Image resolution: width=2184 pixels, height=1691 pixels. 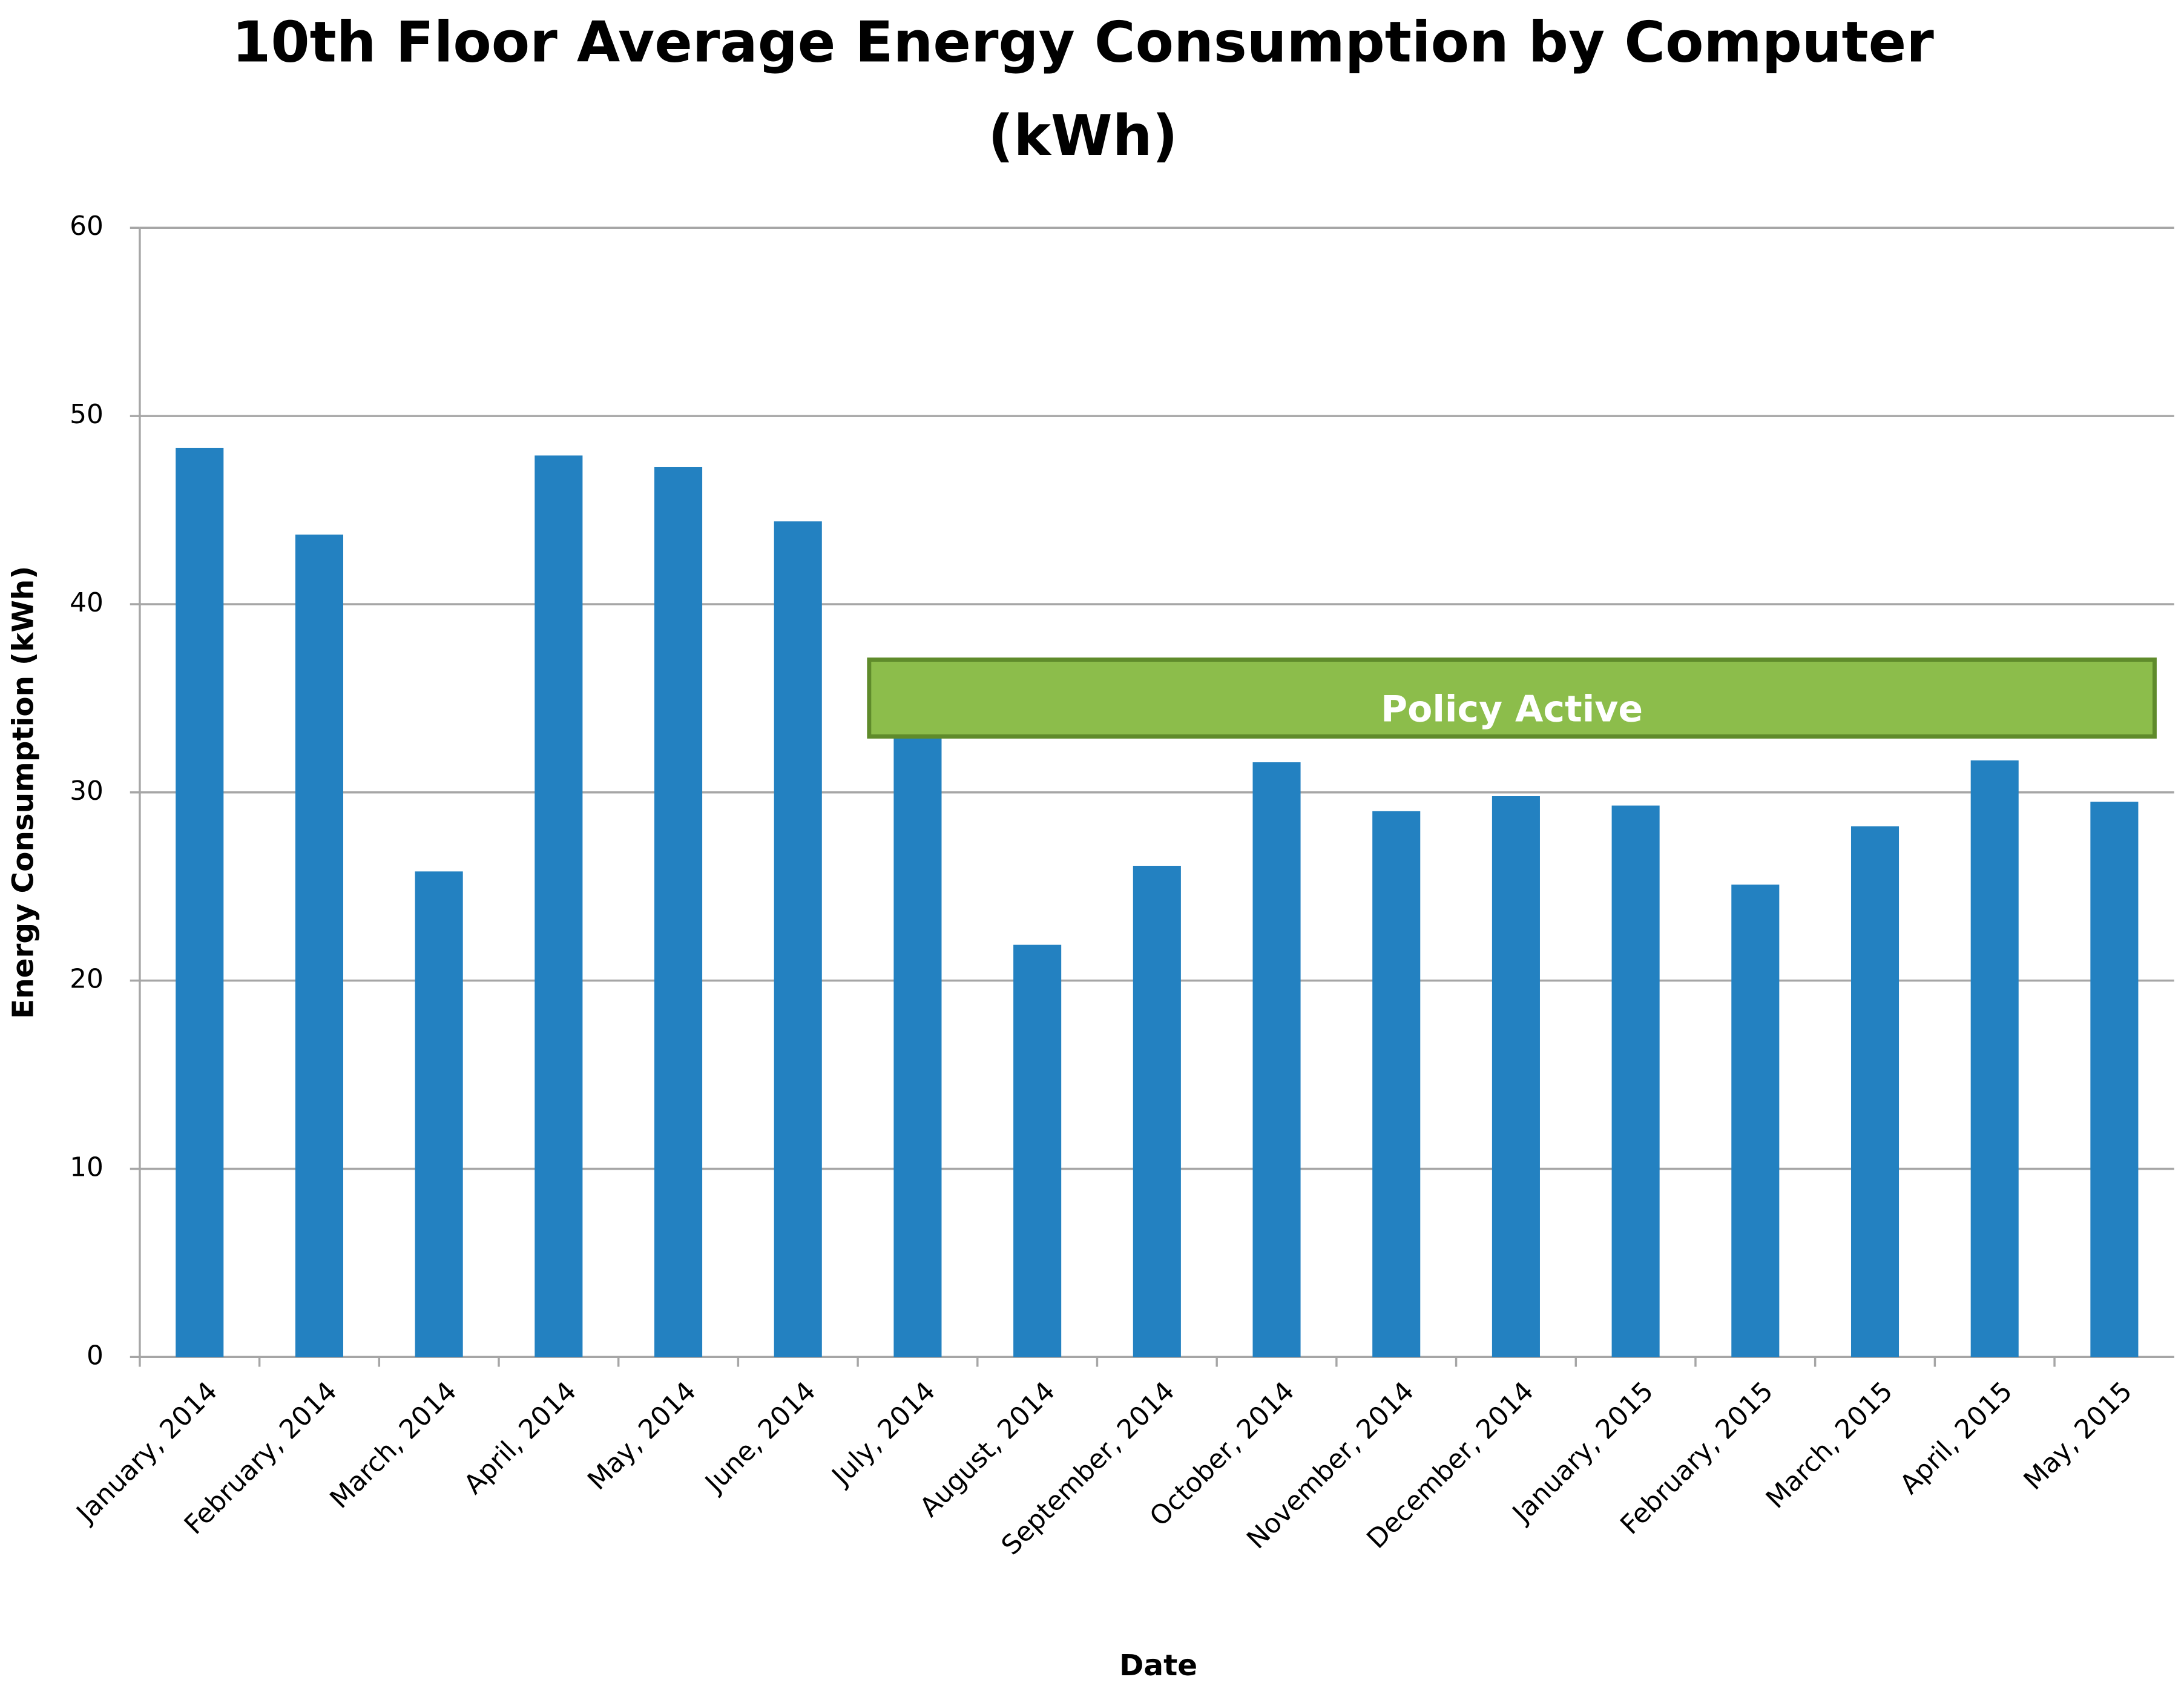 What do you see at coordinates (87, 415) in the screenshot?
I see `y-tick-label: 50` at bounding box center [87, 415].